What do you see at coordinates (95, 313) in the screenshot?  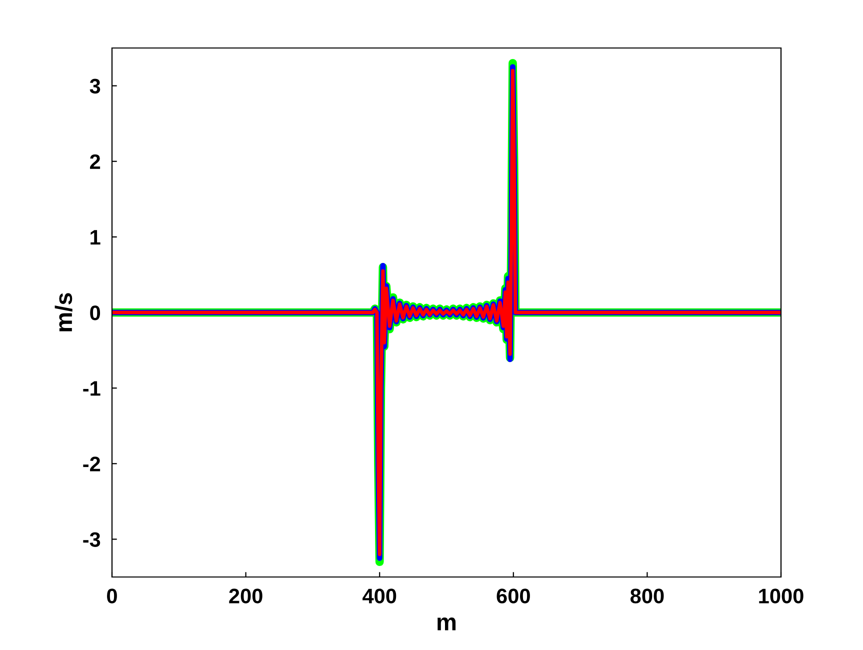 I see `y-tick-label: 0` at bounding box center [95, 313].